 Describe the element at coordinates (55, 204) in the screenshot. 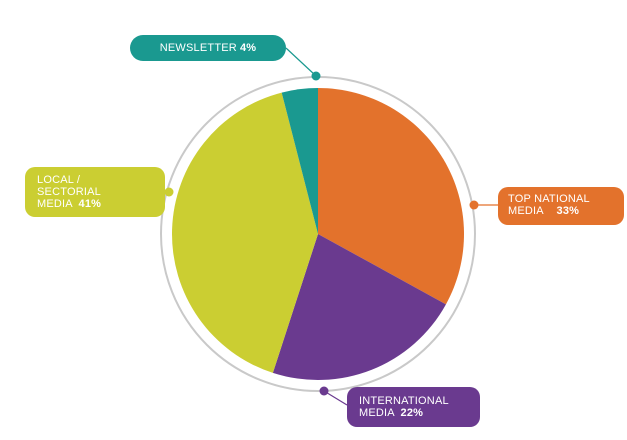

I see `local-label-line3: MEDIA` at that location.